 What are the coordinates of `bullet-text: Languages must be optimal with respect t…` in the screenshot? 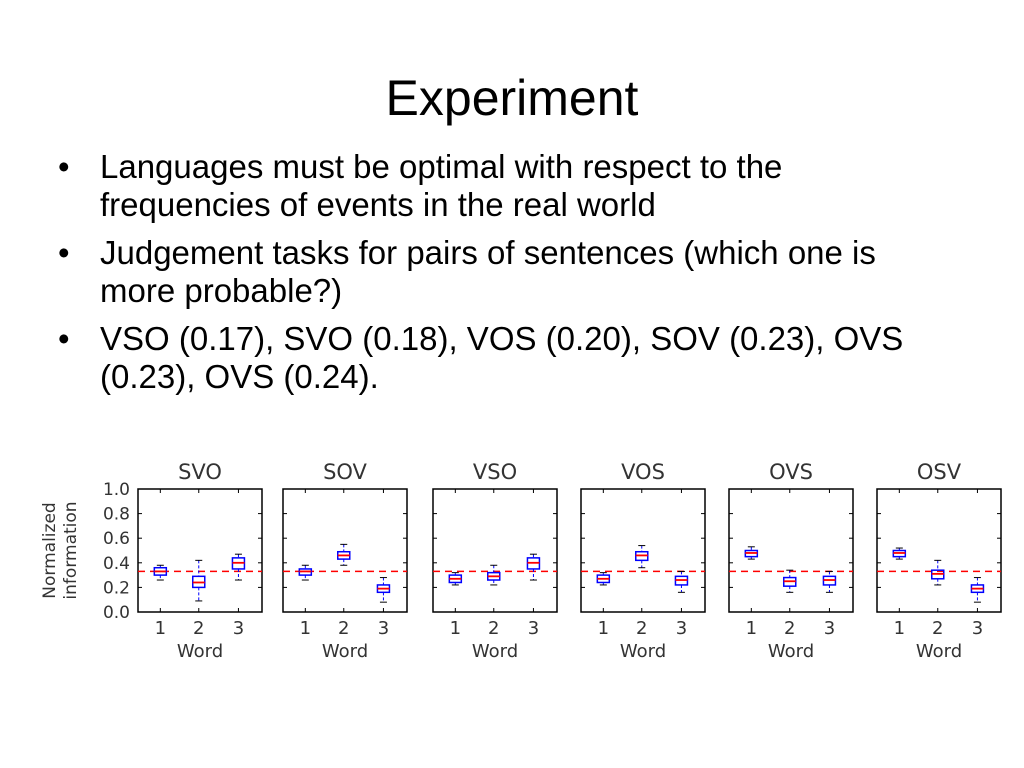 It's located at (441, 185).